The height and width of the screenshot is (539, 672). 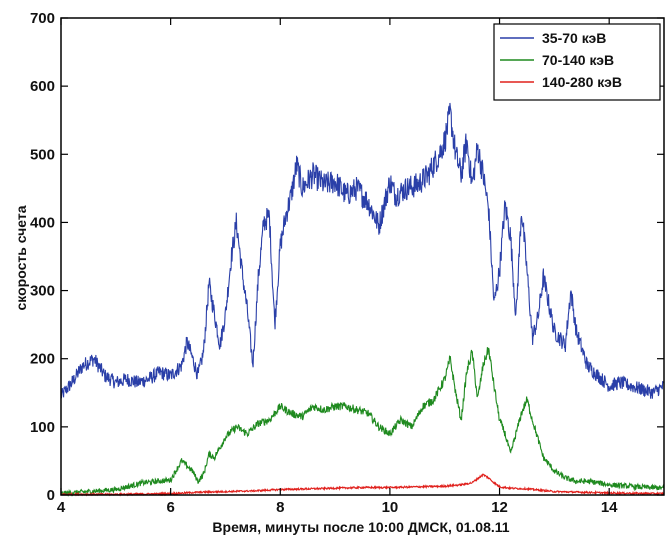 What do you see at coordinates (42, 427) in the screenshot?
I see `y-tick-label: 100` at bounding box center [42, 427].